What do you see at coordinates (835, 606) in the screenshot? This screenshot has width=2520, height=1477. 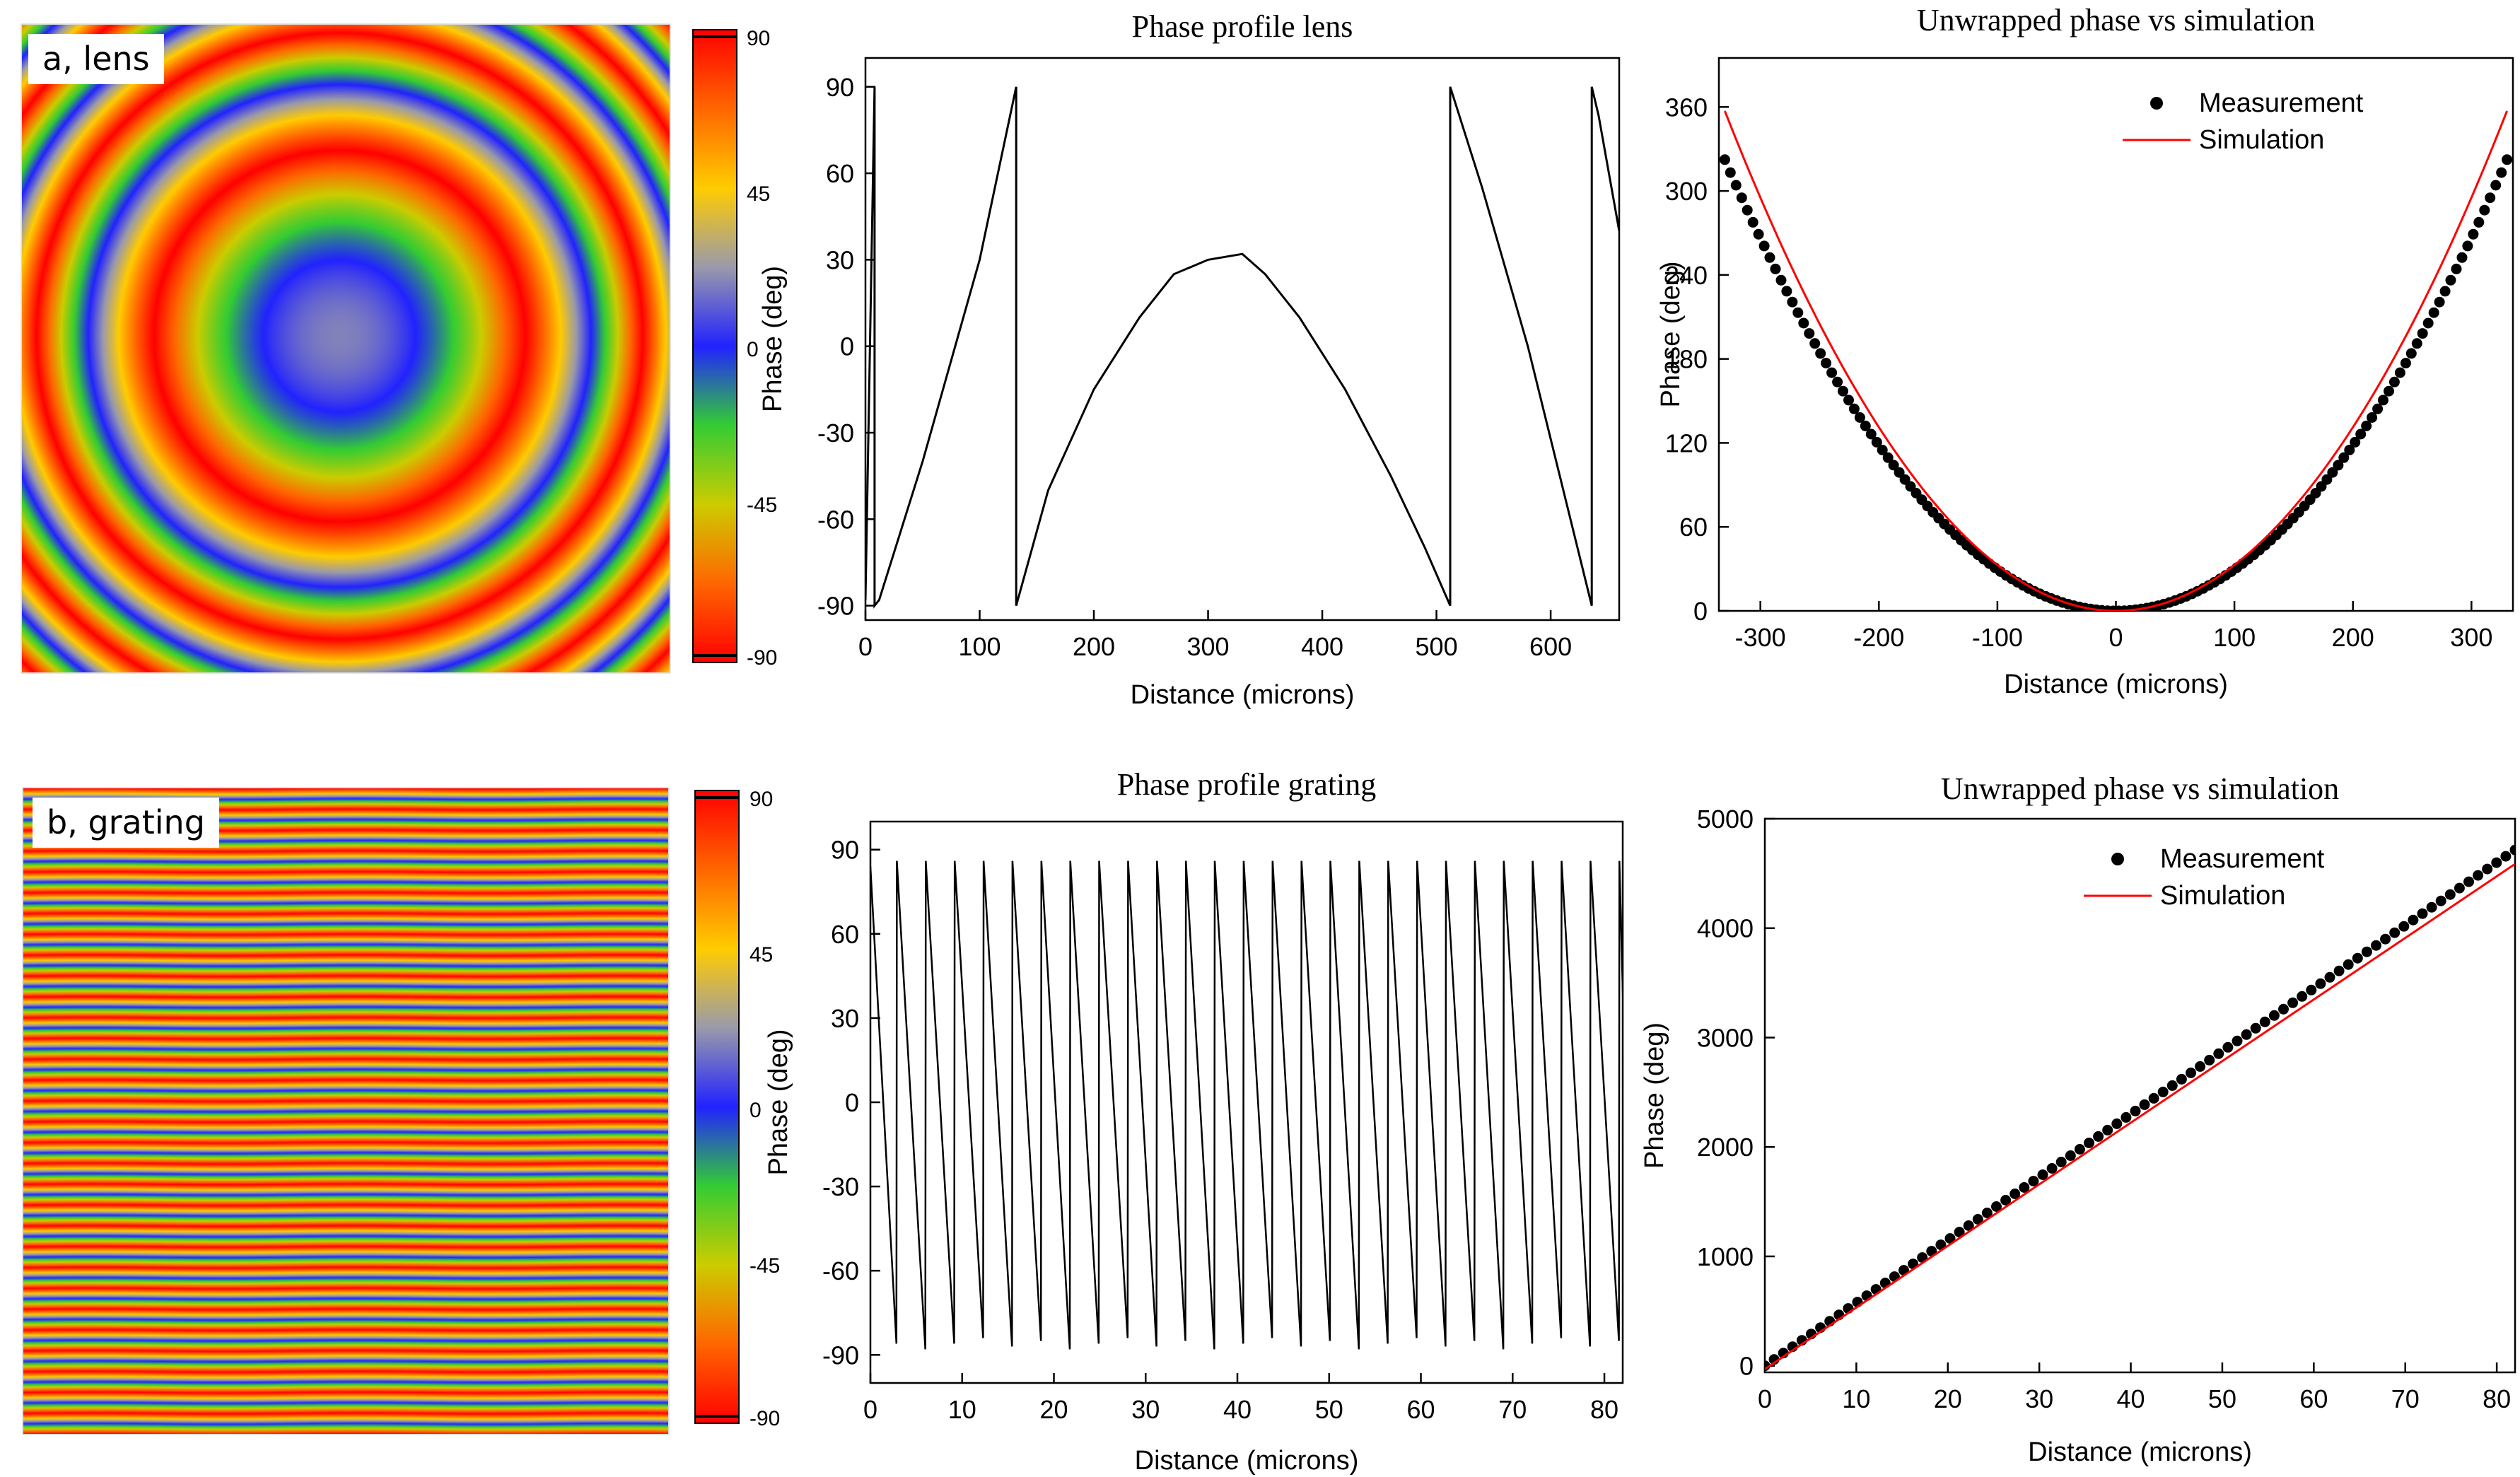 I see `lens-phase-profile-ytick-label: -90` at bounding box center [835, 606].